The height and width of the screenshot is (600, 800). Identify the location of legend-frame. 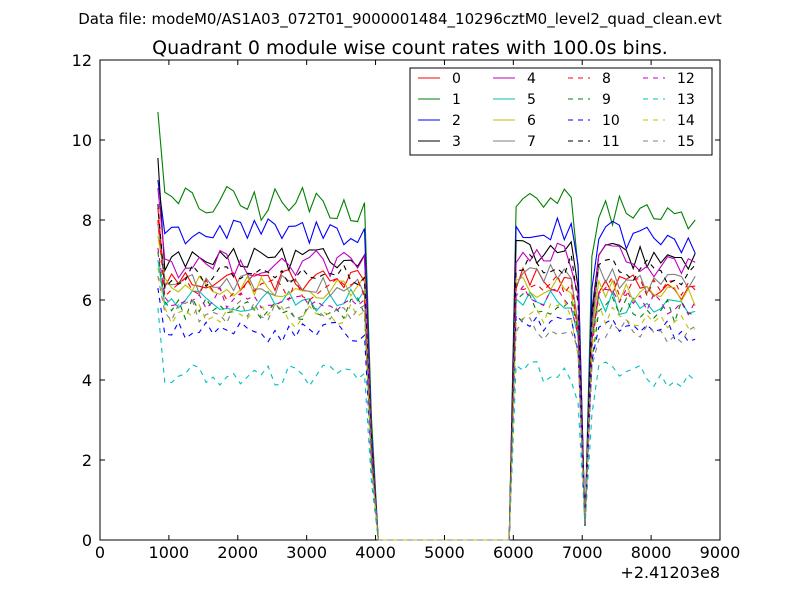
(561, 111).